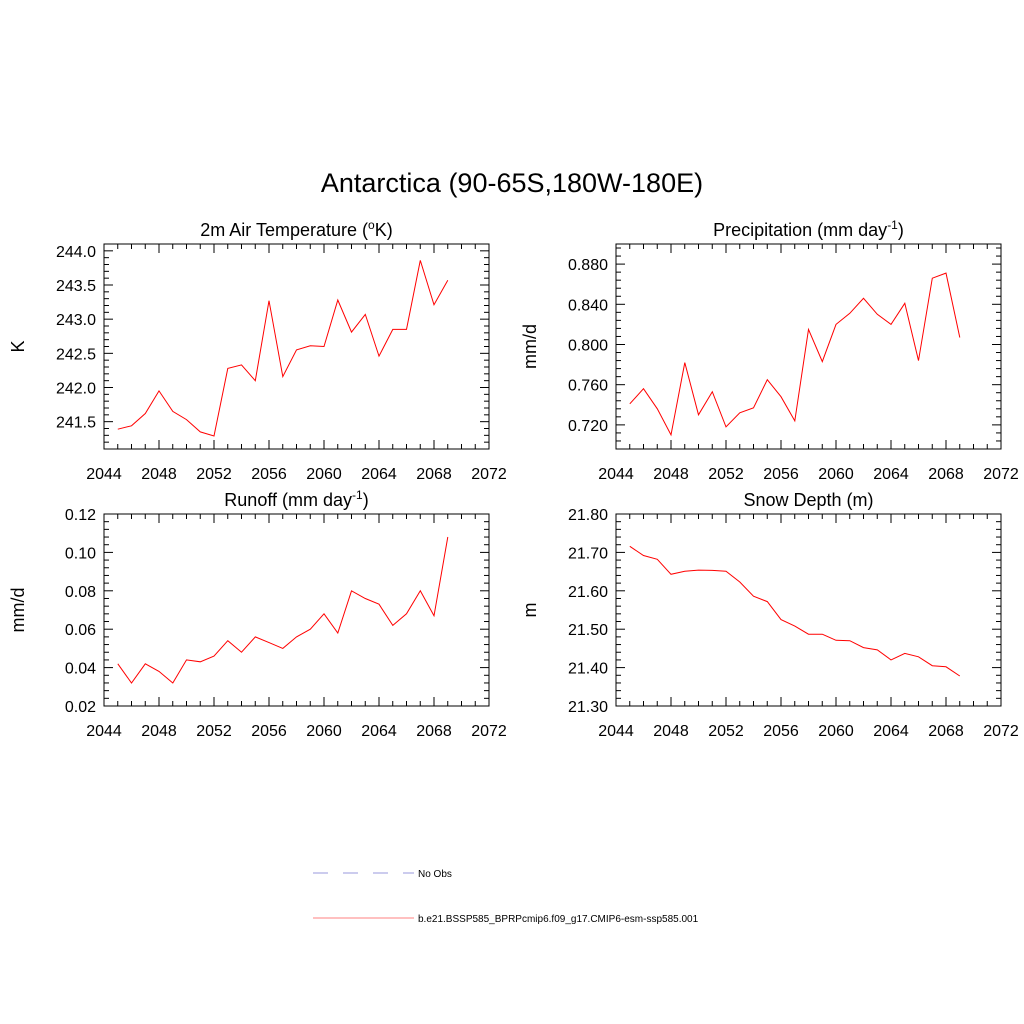 This screenshot has width=1024, height=1024. Describe the element at coordinates (80, 515) in the screenshot. I see `y-tick-label: 0.12` at that location.